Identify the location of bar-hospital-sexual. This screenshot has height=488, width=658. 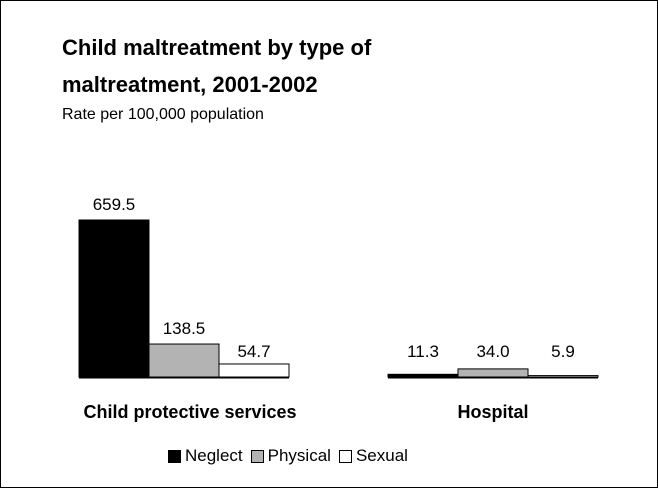
(563, 376).